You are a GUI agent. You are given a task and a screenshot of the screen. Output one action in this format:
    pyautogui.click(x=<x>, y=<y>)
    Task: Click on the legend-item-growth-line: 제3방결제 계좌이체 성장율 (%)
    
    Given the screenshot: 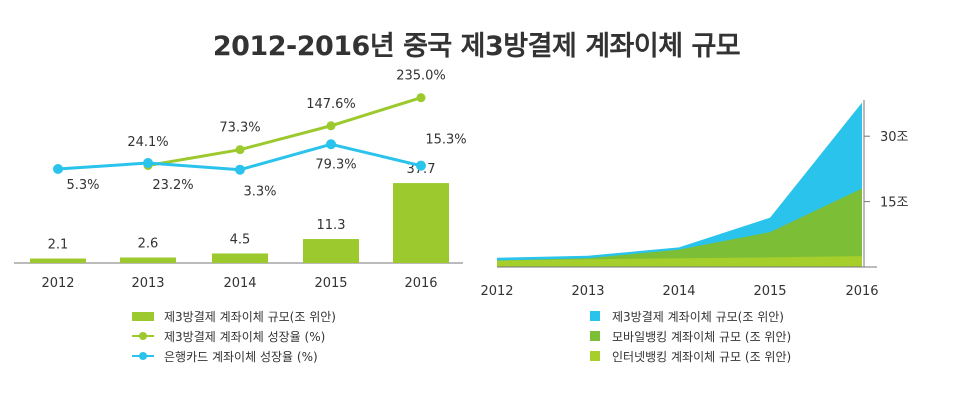 What is the action you would take?
    pyautogui.click(x=234, y=336)
    